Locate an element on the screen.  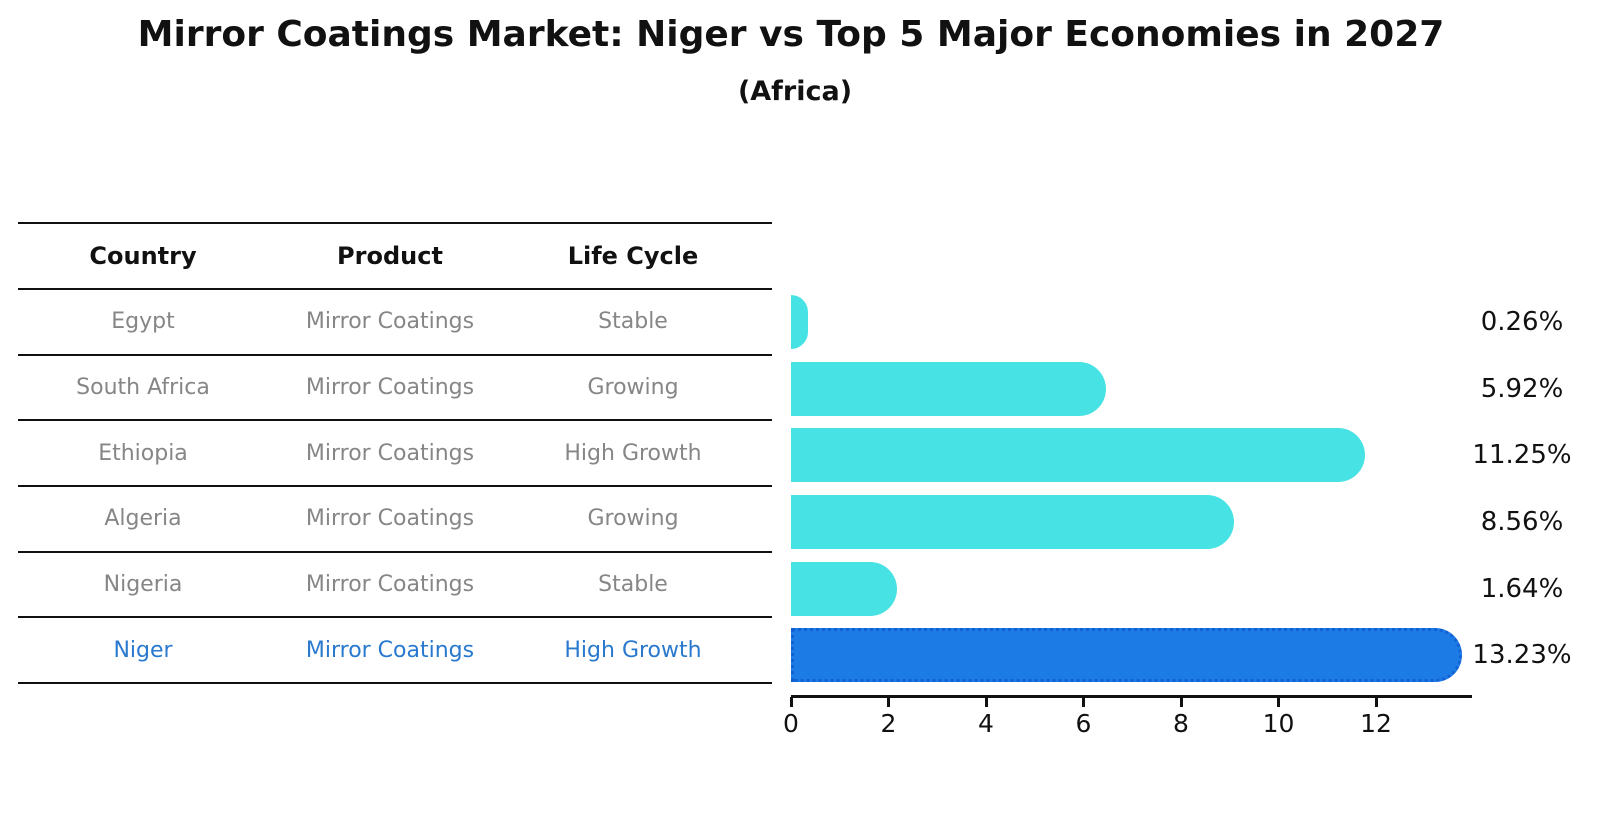
cell-country: Niger is located at coordinates (143, 650).